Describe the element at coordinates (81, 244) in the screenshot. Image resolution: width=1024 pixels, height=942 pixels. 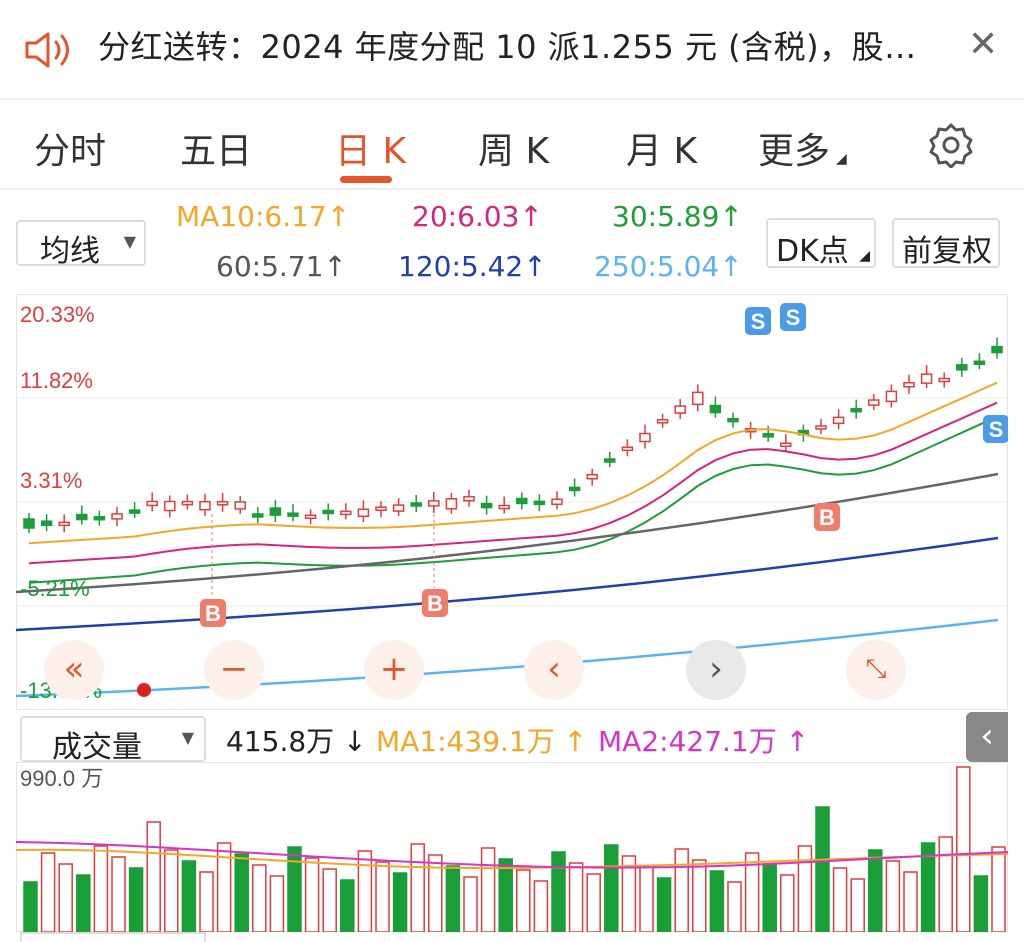
I see `indicator-select: 均线 ▼` at that location.